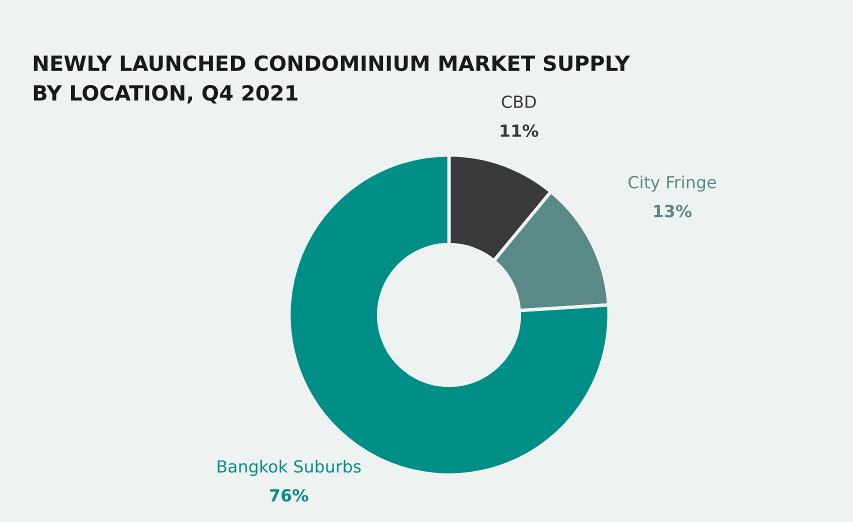 This screenshot has width=853, height=522. What do you see at coordinates (289, 495) in the screenshot?
I see `data-label: 76%` at bounding box center [289, 495].